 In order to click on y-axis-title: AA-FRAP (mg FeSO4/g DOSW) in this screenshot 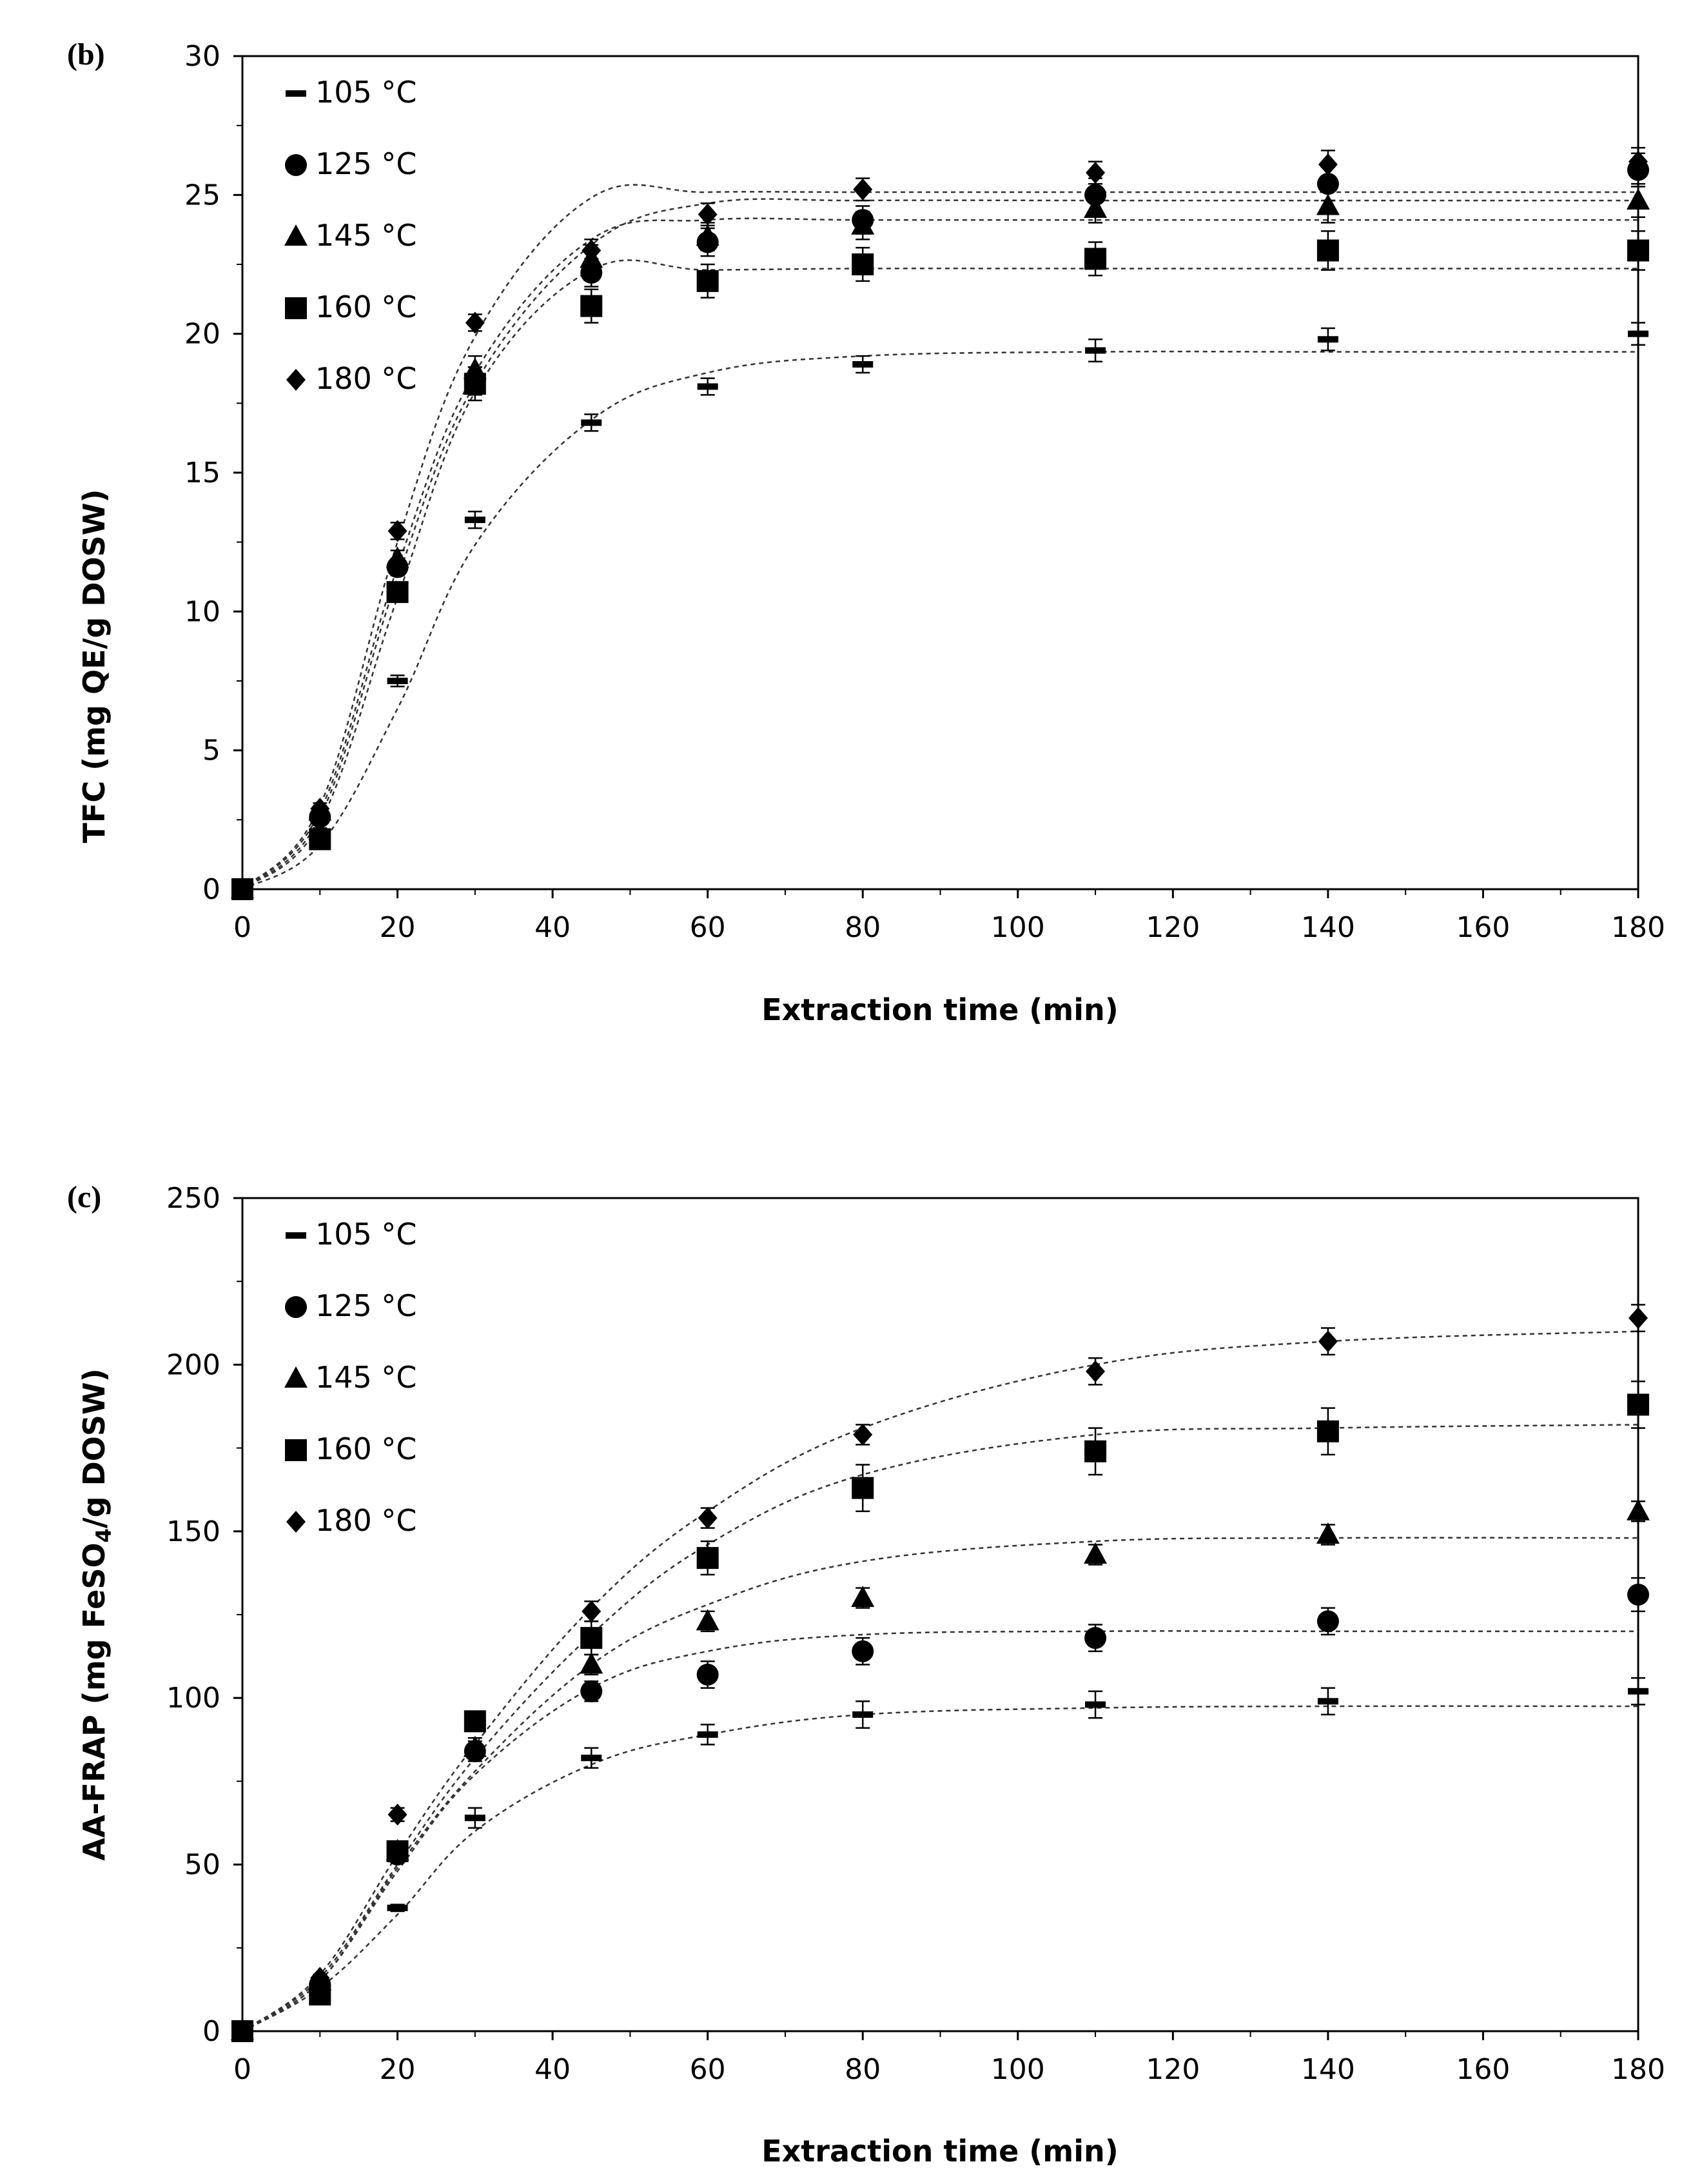, I will do `click(96, 1614)`.